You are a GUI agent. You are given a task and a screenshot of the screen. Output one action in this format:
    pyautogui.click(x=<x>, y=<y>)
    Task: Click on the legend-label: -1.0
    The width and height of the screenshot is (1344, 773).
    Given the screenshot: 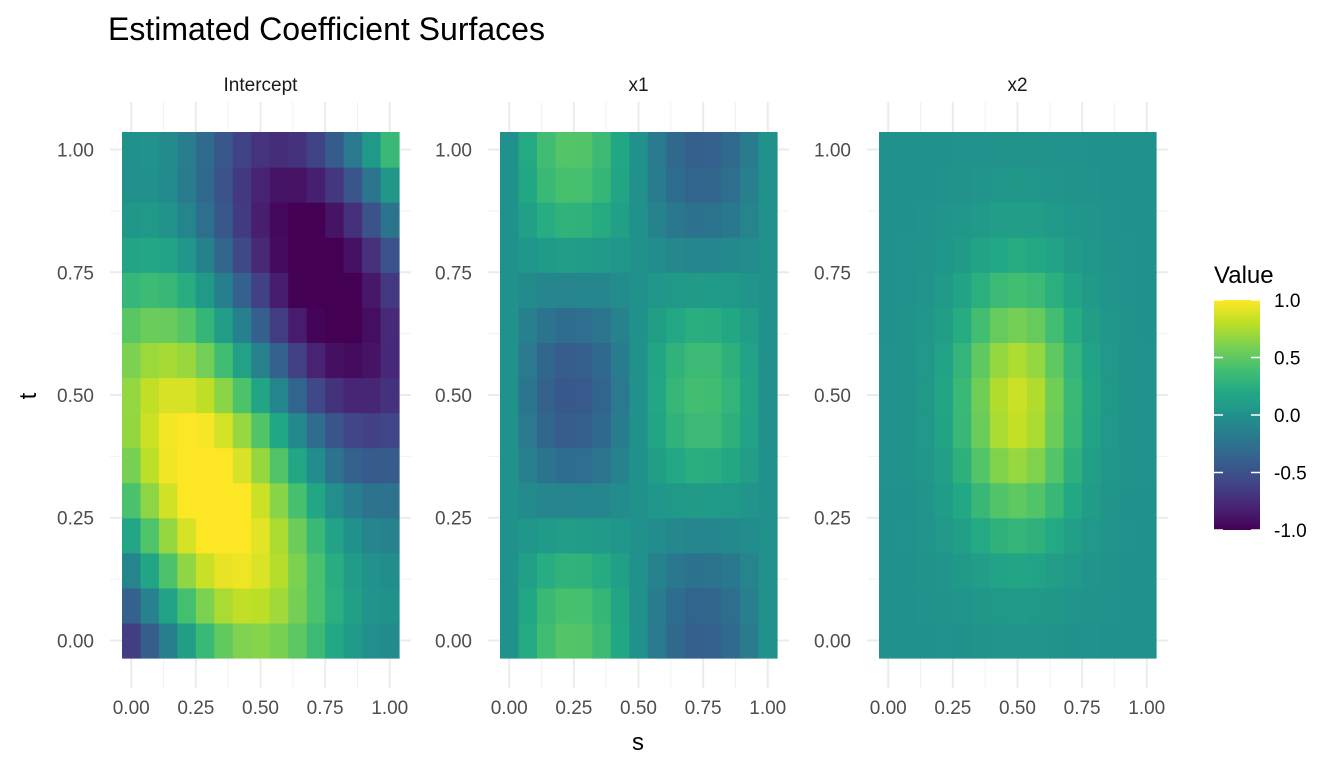 What is the action you would take?
    pyautogui.click(x=1290, y=531)
    